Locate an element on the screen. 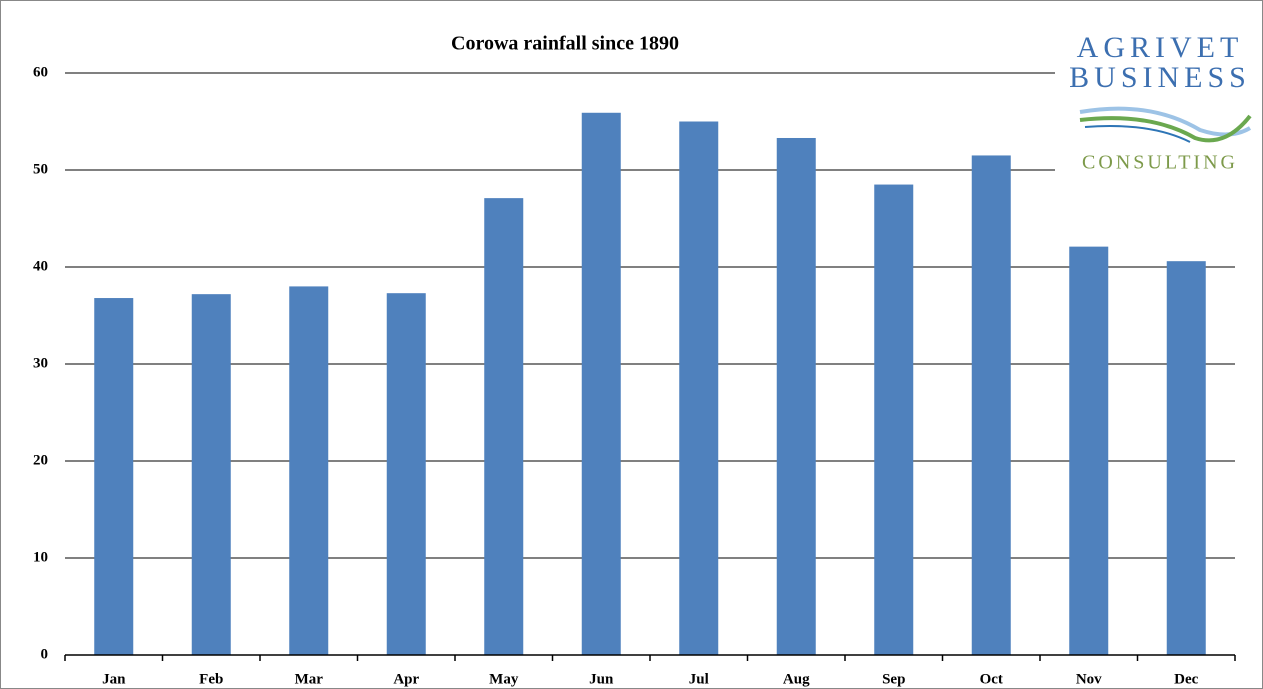 The height and width of the screenshot is (689, 1263). logo-text: AGRIVET is located at coordinates (1160, 47).